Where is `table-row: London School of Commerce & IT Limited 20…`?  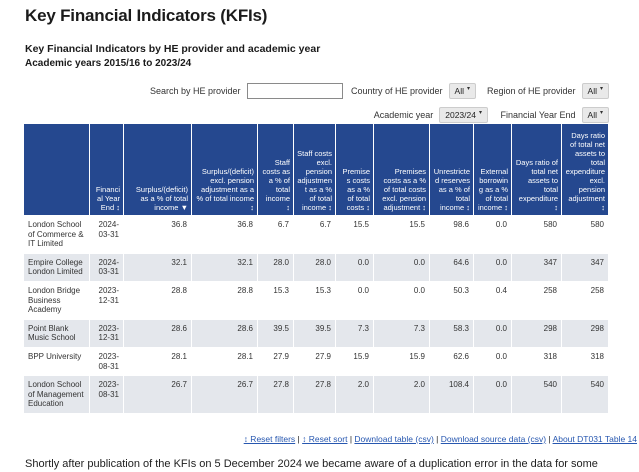 table-row: London School of Commerce & IT Limited 20… is located at coordinates (316, 234).